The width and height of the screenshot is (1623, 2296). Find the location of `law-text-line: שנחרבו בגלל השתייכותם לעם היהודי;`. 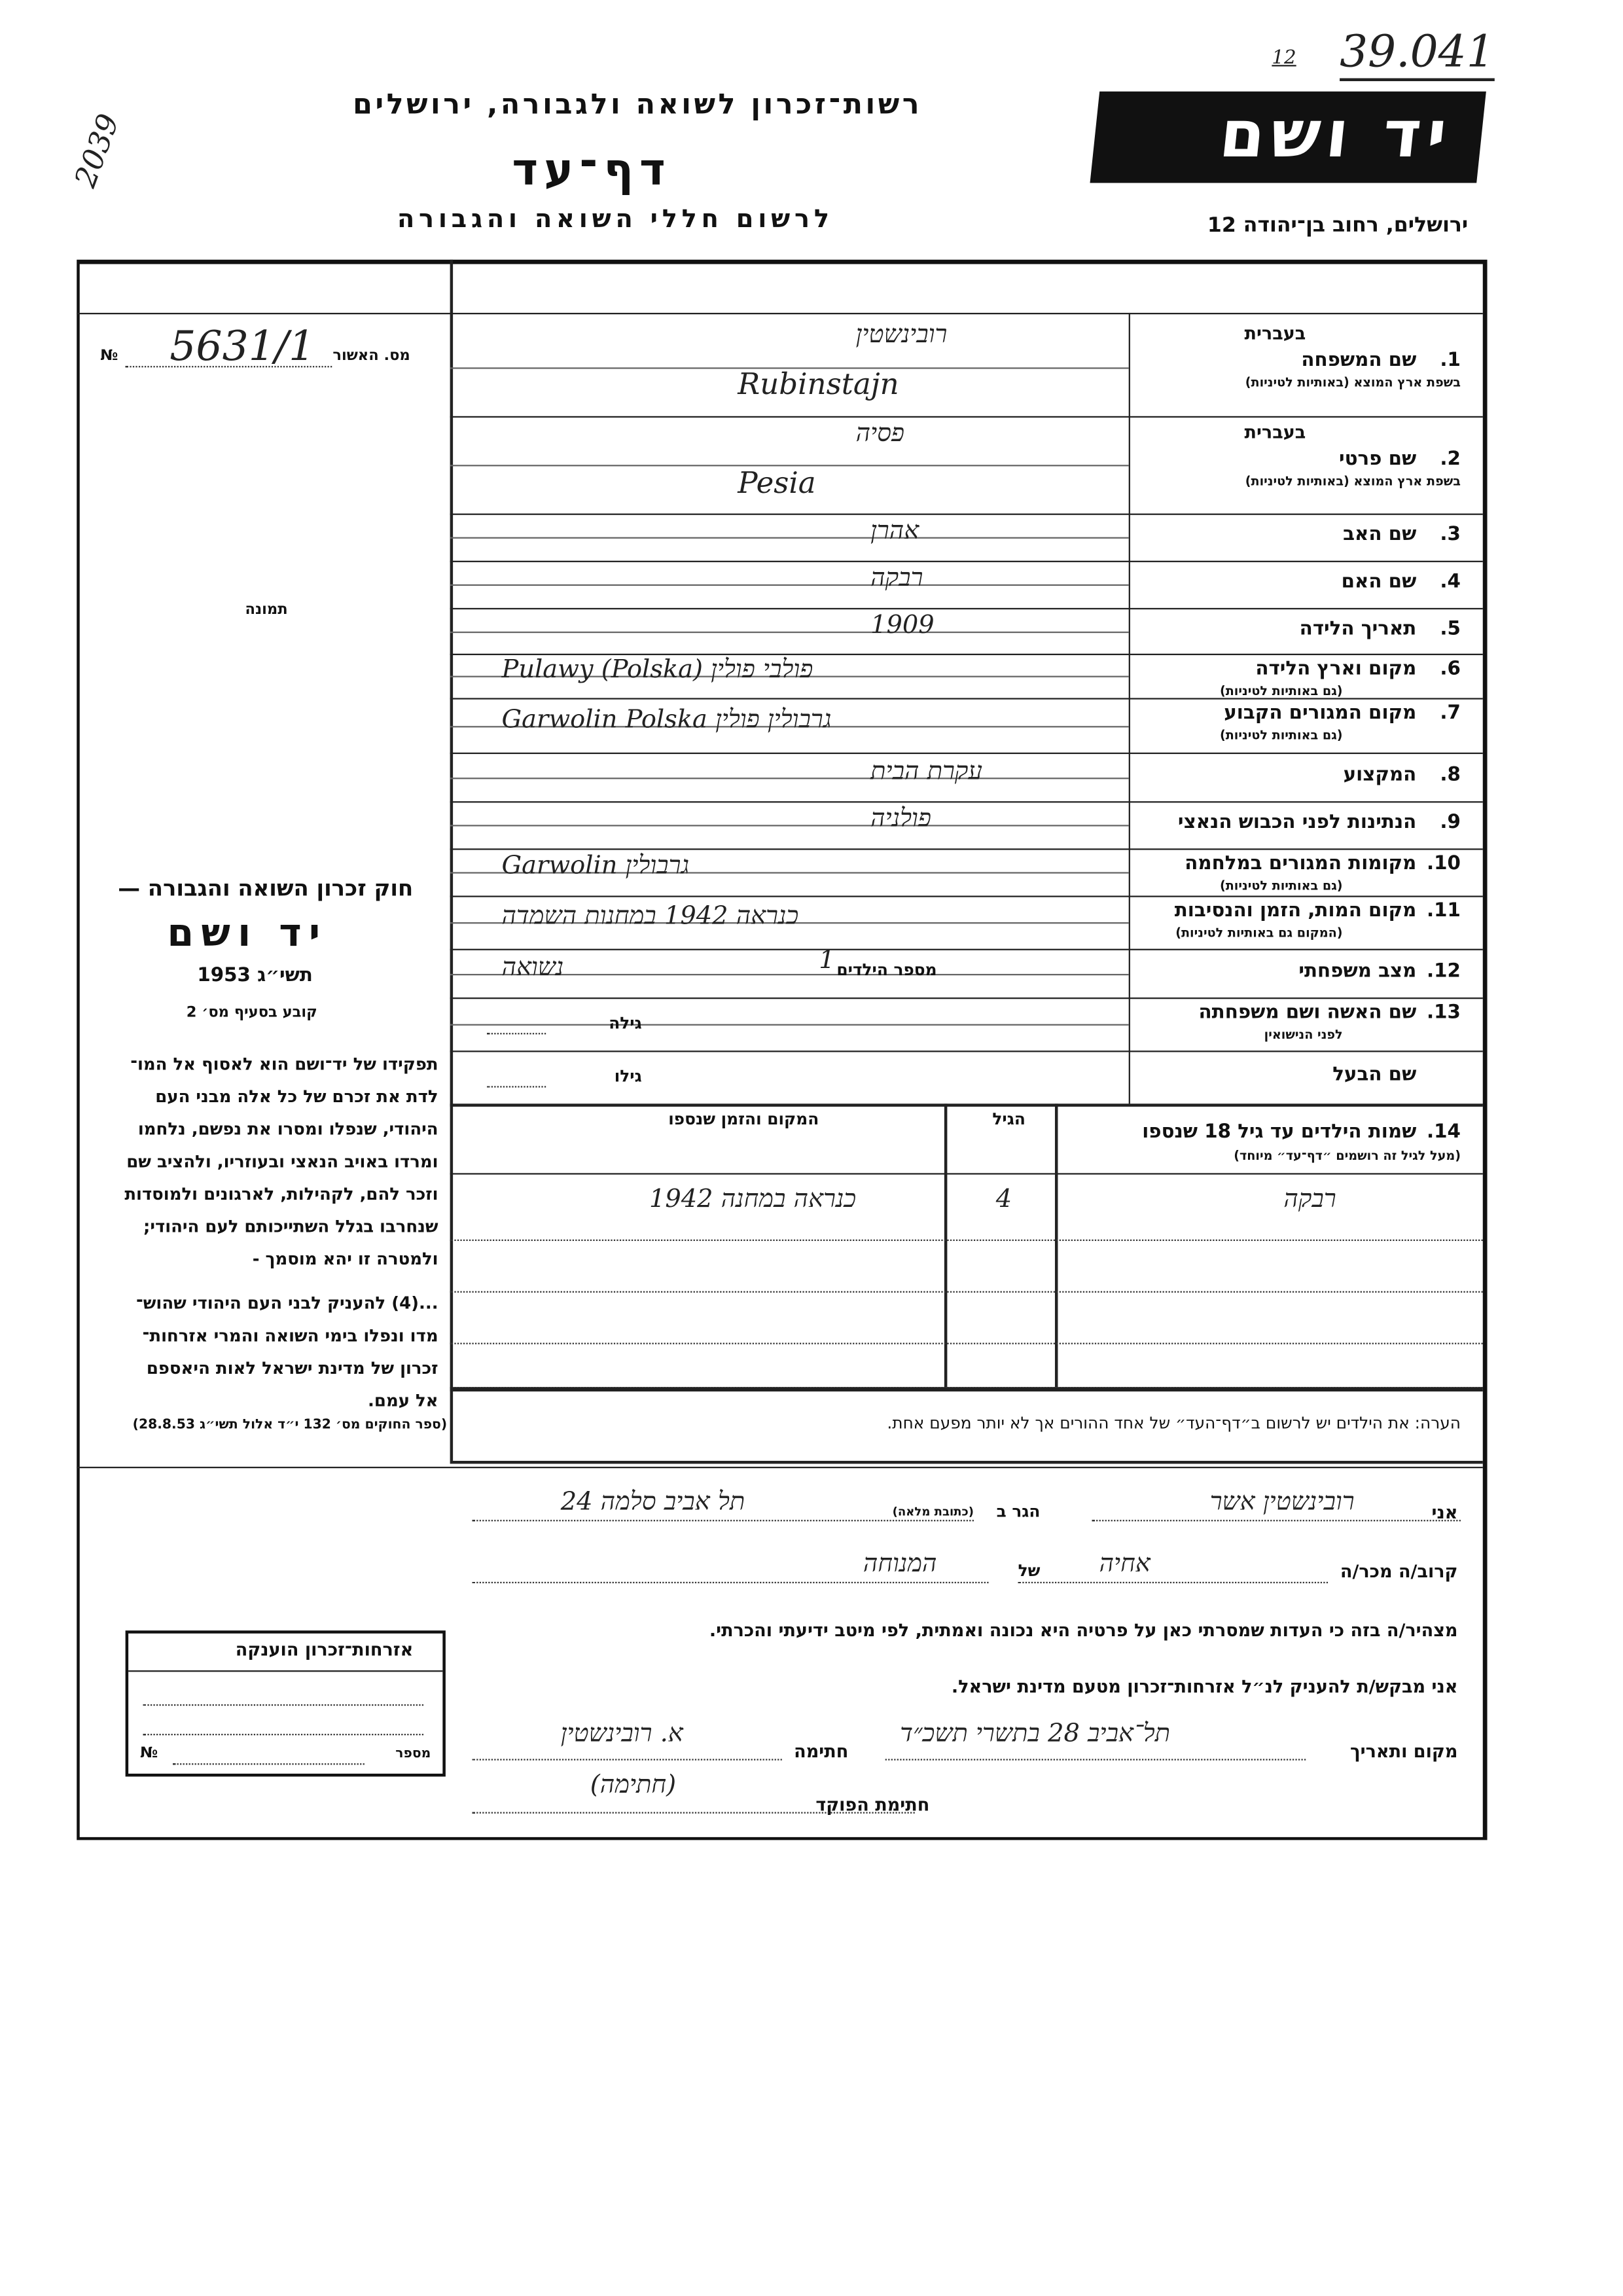

law-text-line: שנחרבו בגלל השתייכותם לעם היהודי; is located at coordinates (290, 1226).